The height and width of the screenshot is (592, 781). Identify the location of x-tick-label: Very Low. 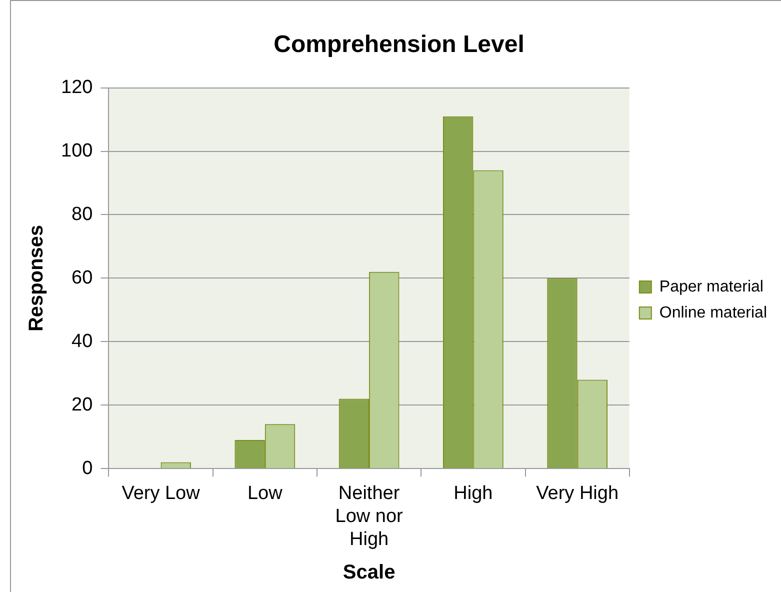
(161, 493).